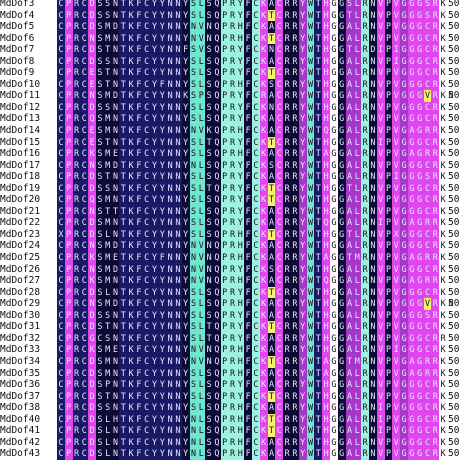  I want to click on residue: W, so click(310, 50).